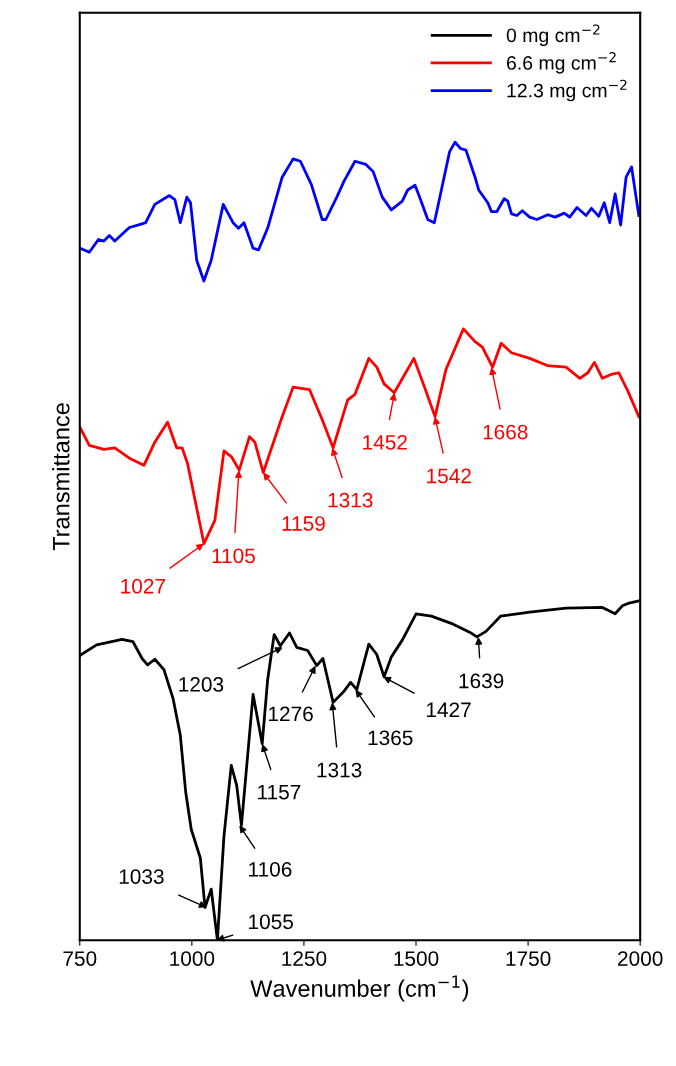 Image resolution: width=676 pixels, height=1066 pixels. Describe the element at coordinates (390, 738) in the screenshot. I see `annotation: 1365` at that location.